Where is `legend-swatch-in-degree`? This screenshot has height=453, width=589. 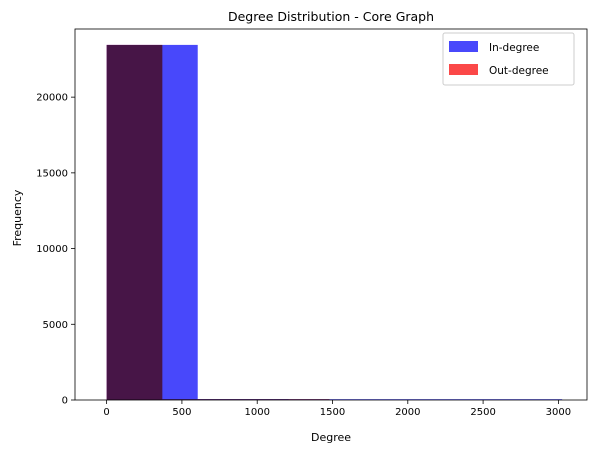 legend-swatch-in-degree is located at coordinates (463, 46).